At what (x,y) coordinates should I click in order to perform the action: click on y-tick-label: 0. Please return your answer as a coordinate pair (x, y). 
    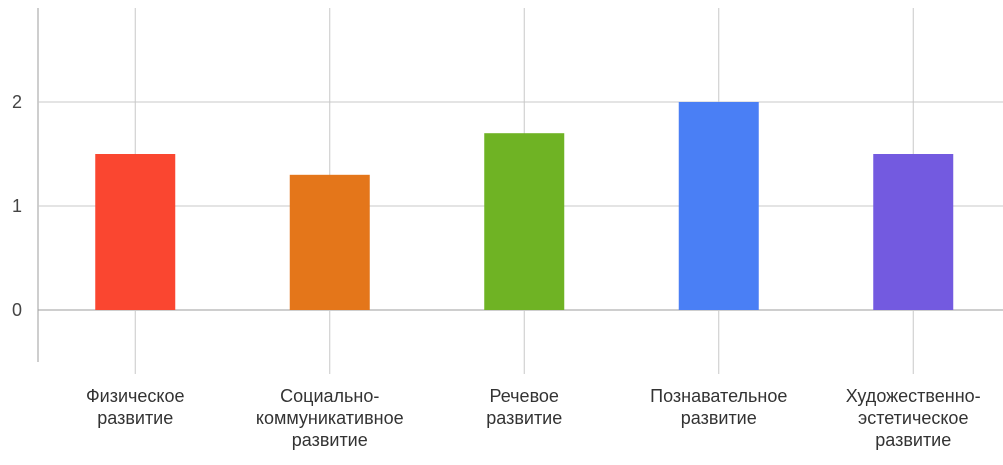
    Looking at the image, I should click on (17, 310).